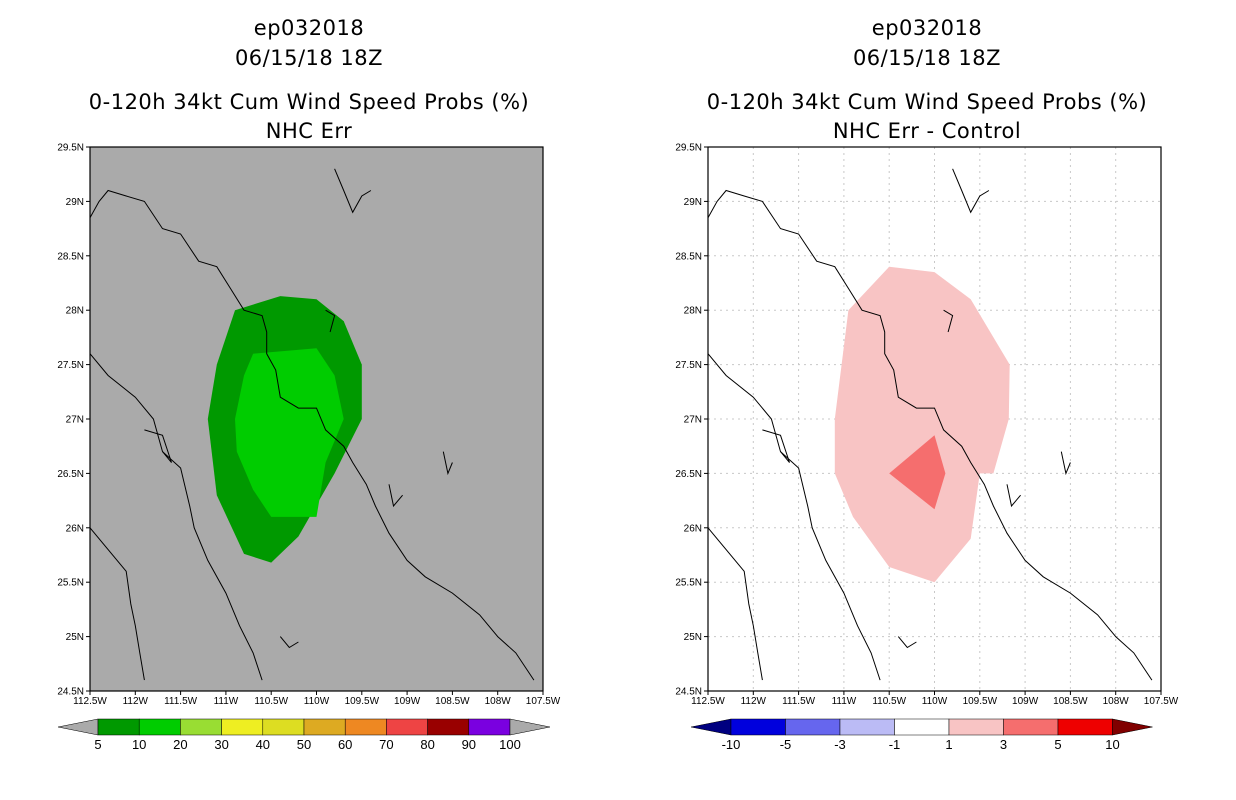 The height and width of the screenshot is (800, 1236). I want to click on colorbar-label: 40, so click(263, 744).